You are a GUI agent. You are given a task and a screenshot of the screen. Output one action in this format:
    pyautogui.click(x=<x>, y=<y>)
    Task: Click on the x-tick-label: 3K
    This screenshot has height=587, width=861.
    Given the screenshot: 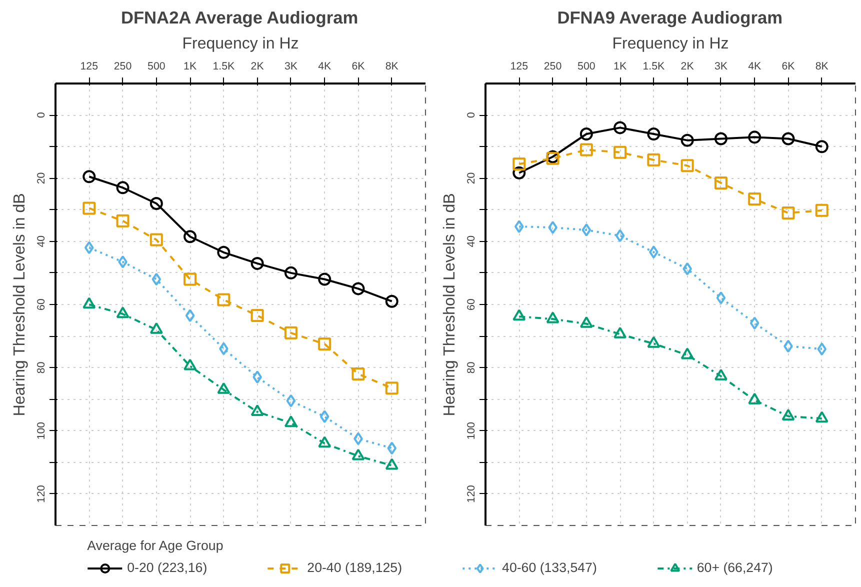 What is the action you would take?
    pyautogui.click(x=291, y=66)
    